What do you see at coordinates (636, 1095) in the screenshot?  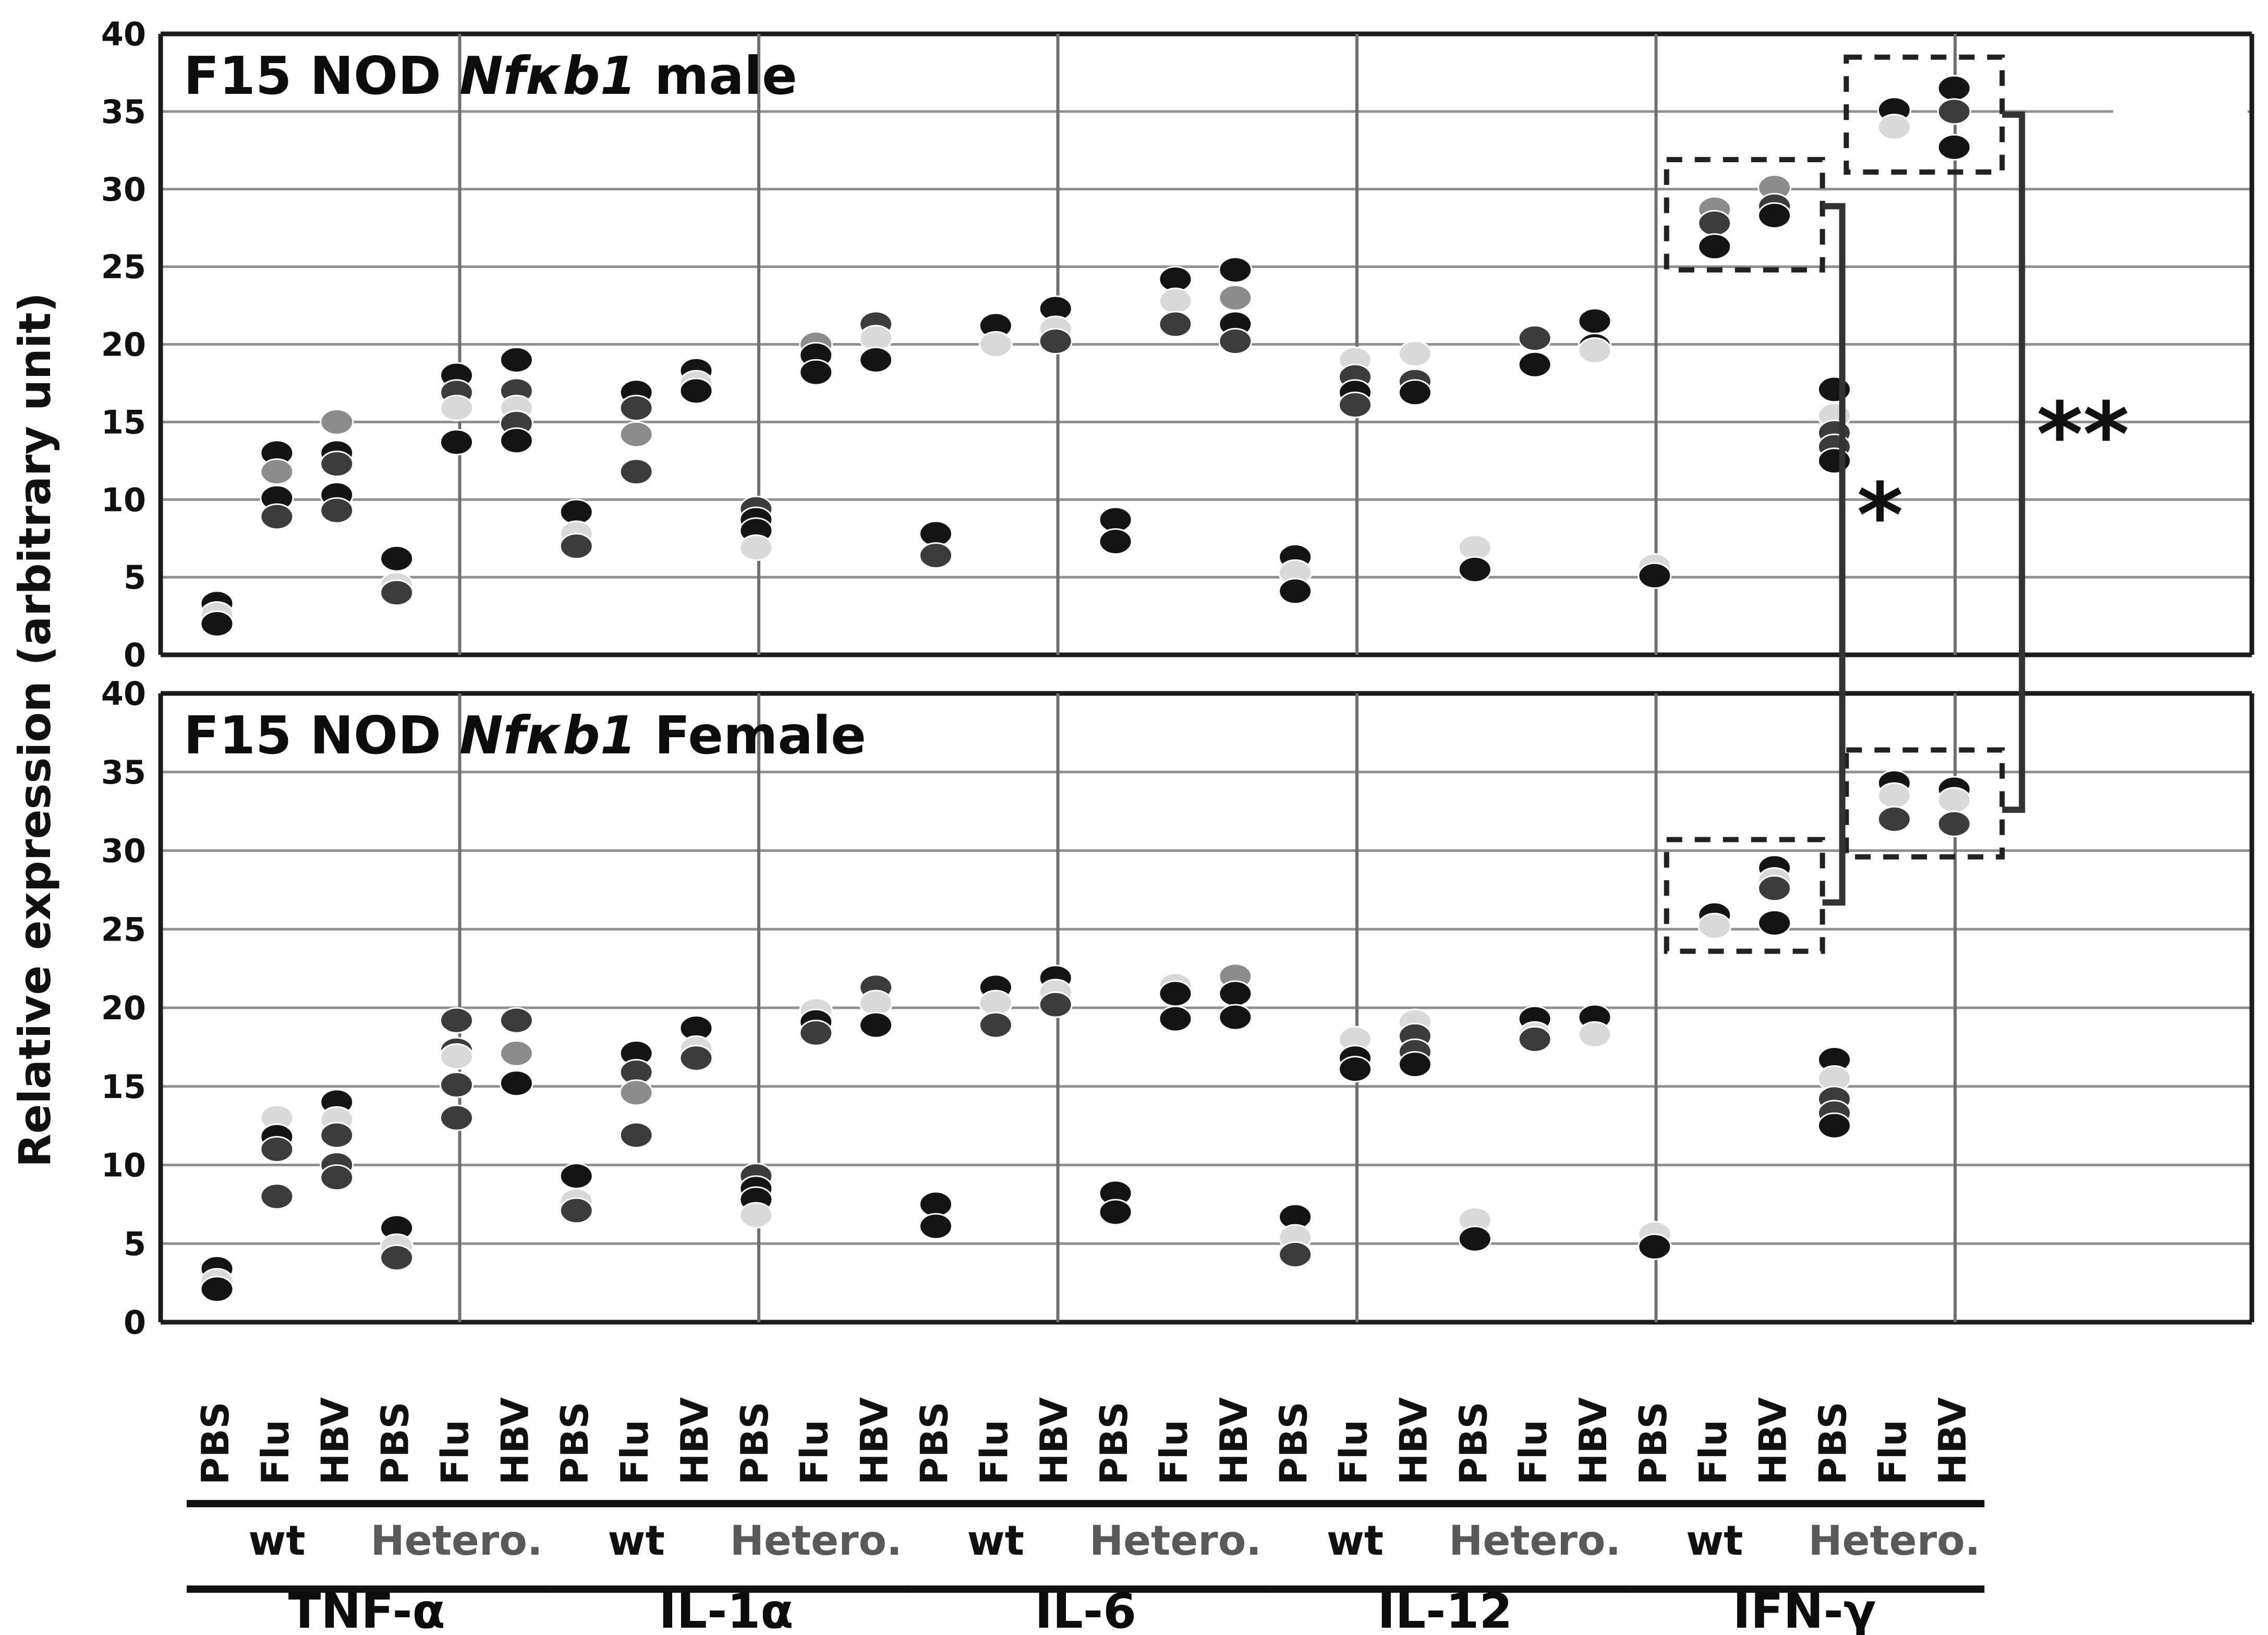 I see `series-female-IL-1α-wt-Flu` at bounding box center [636, 1095].